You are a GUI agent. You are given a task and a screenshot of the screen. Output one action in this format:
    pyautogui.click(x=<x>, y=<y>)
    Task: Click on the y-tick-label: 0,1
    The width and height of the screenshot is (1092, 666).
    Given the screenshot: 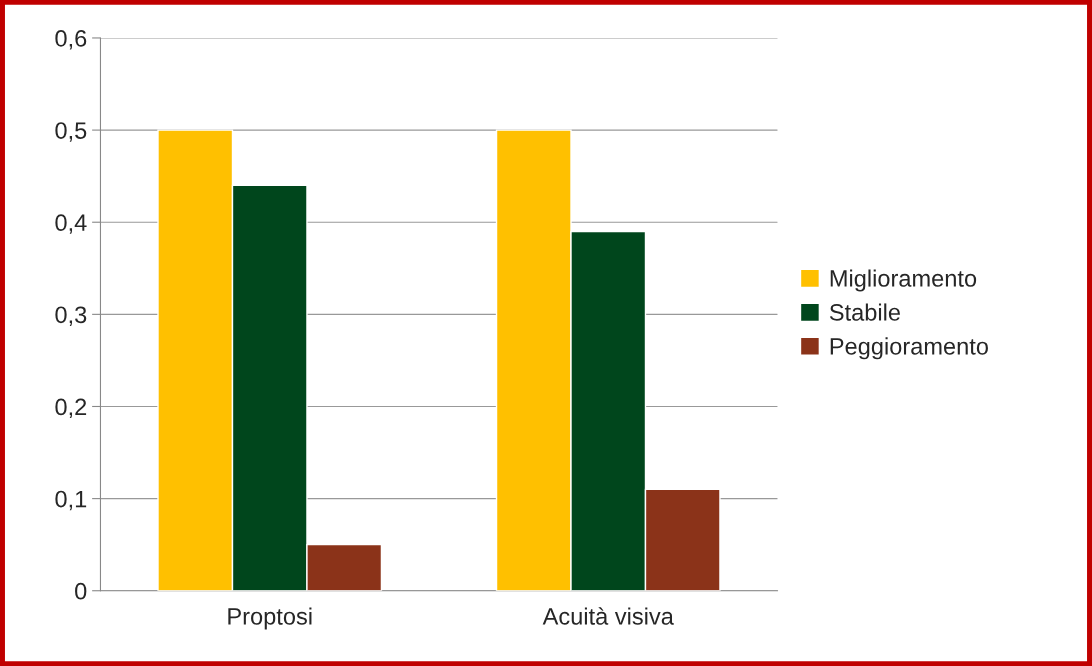 What is the action you would take?
    pyautogui.click(x=71, y=500)
    